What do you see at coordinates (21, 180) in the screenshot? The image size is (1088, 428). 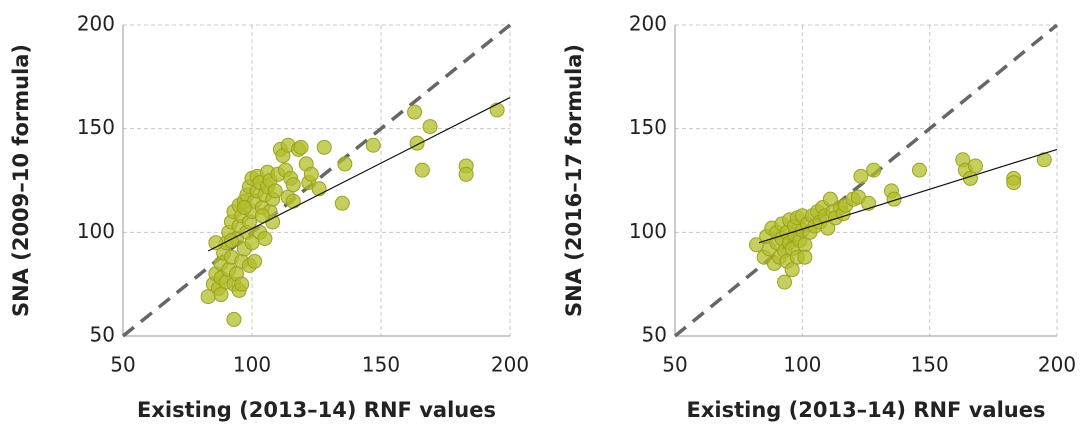 I see `y-axis-title: SNA (2009–10 formula)` at bounding box center [21, 180].